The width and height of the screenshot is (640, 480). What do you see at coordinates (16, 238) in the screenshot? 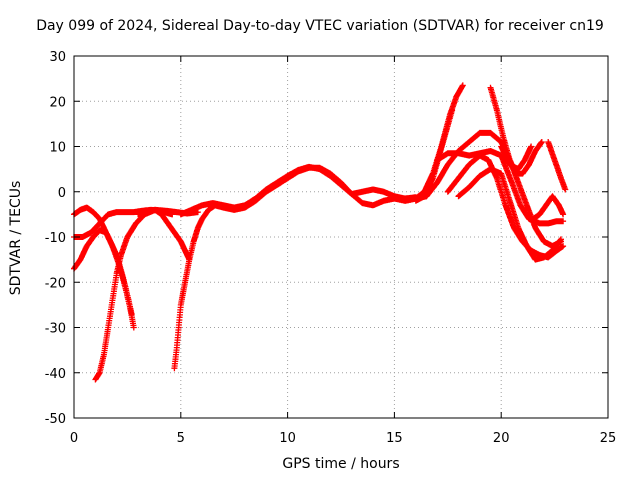
I see `y-axis-label: SDTVAR / TECUs` at bounding box center [16, 238].